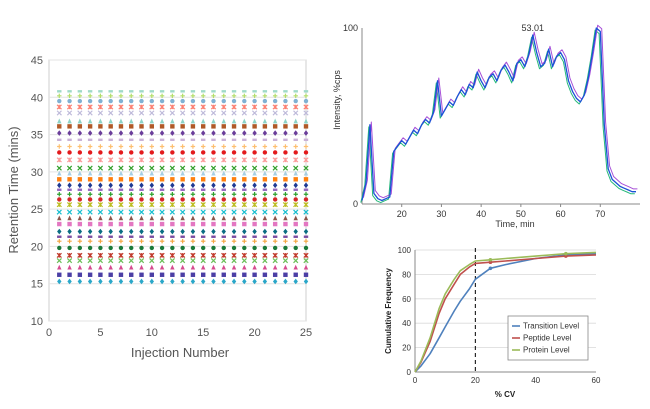  Describe the element at coordinates (533, 28) in the screenshot. I see `peak-annotation-label: 53.01` at that location.